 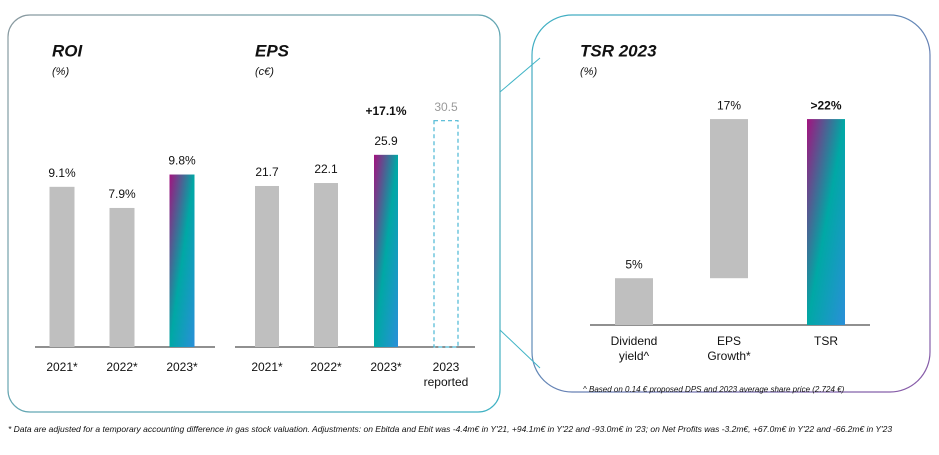 What do you see at coordinates (68, 50) in the screenshot?
I see `chart-title: ROI` at bounding box center [68, 50].